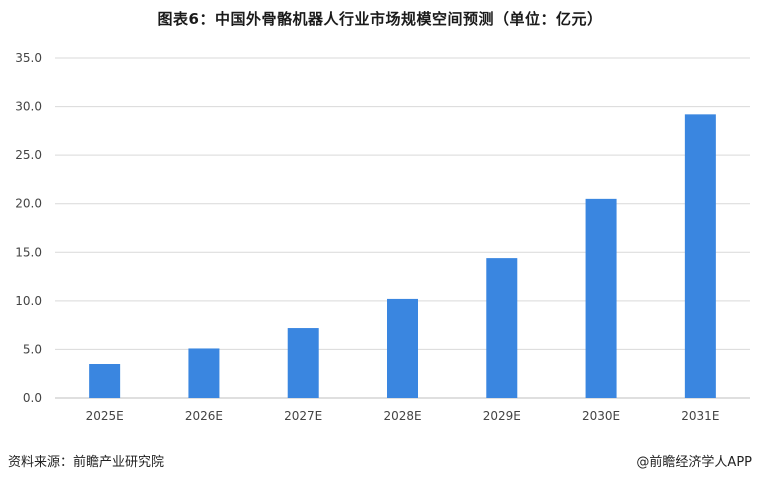 The width and height of the screenshot is (760, 478). I want to click on y-tick-label: 20.0, so click(28, 204).